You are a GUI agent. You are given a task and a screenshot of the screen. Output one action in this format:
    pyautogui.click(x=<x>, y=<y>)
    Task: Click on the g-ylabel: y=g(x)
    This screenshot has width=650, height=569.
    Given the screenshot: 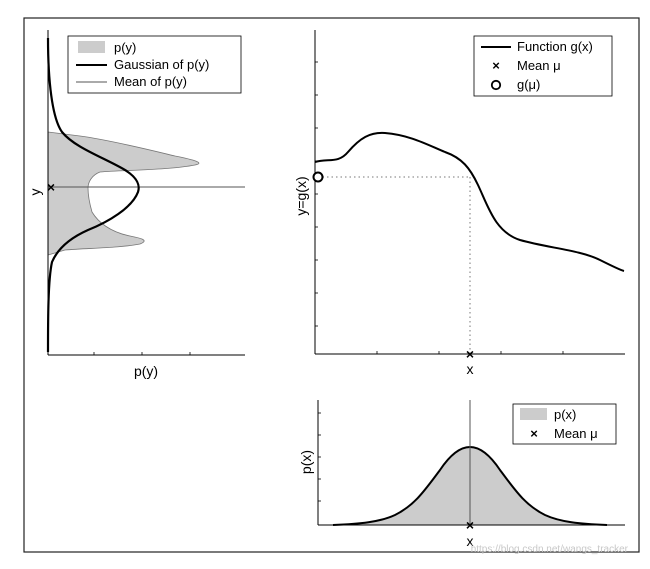 What is the action you would take?
    pyautogui.click(x=301, y=195)
    